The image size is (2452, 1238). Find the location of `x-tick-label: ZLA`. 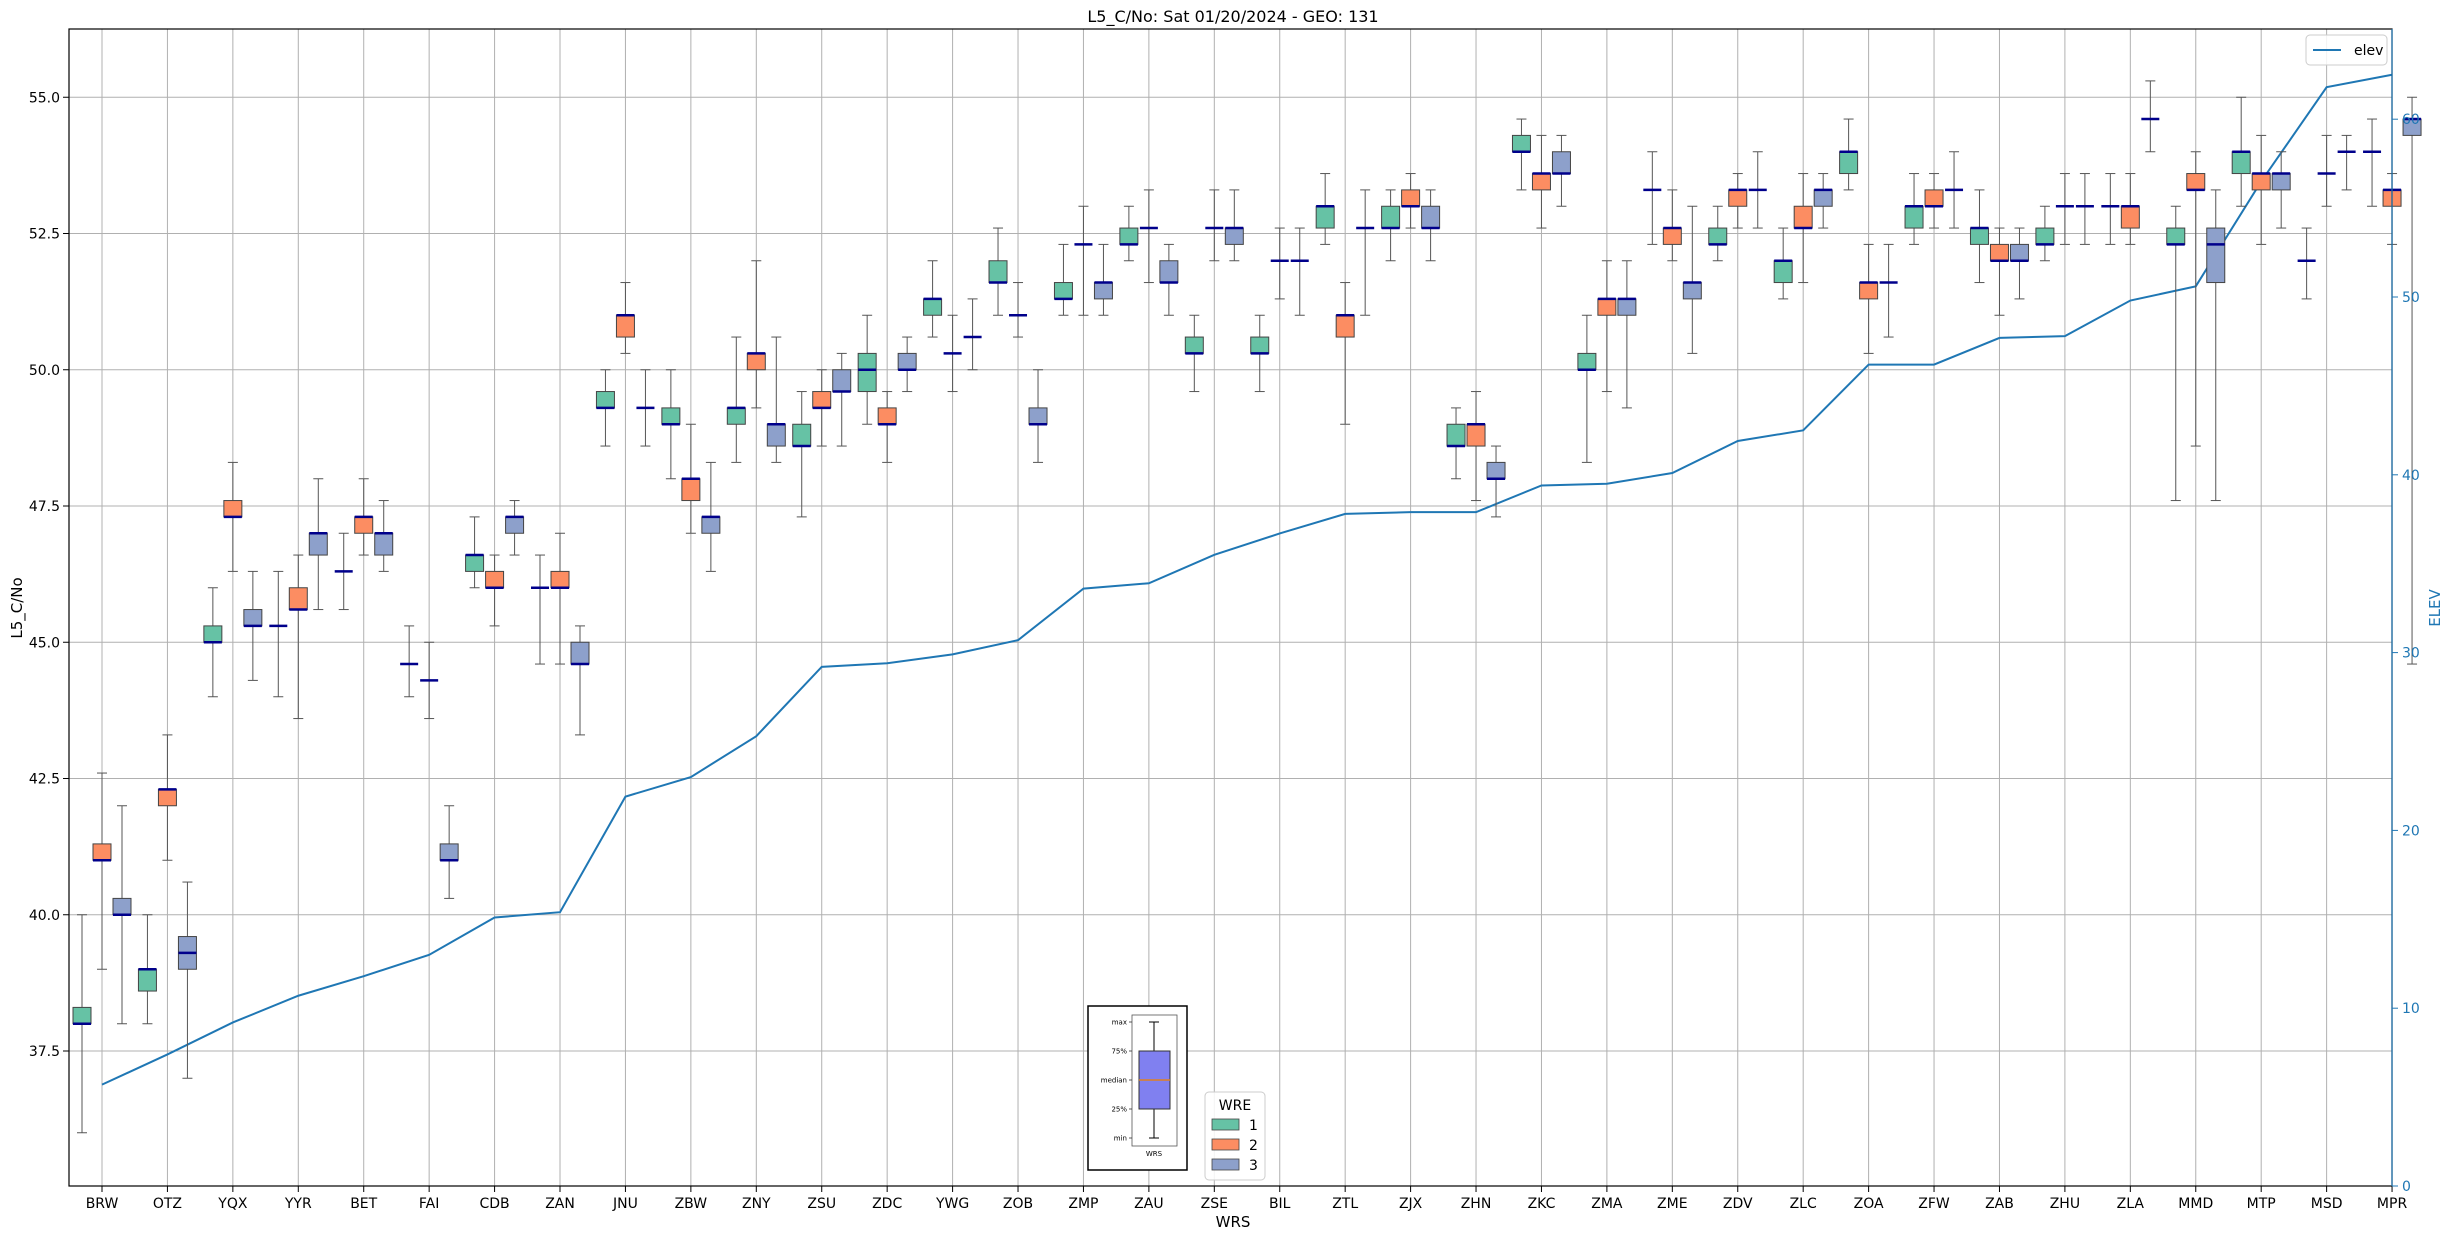

x-tick-label: ZLA is located at coordinates (2131, 1204).